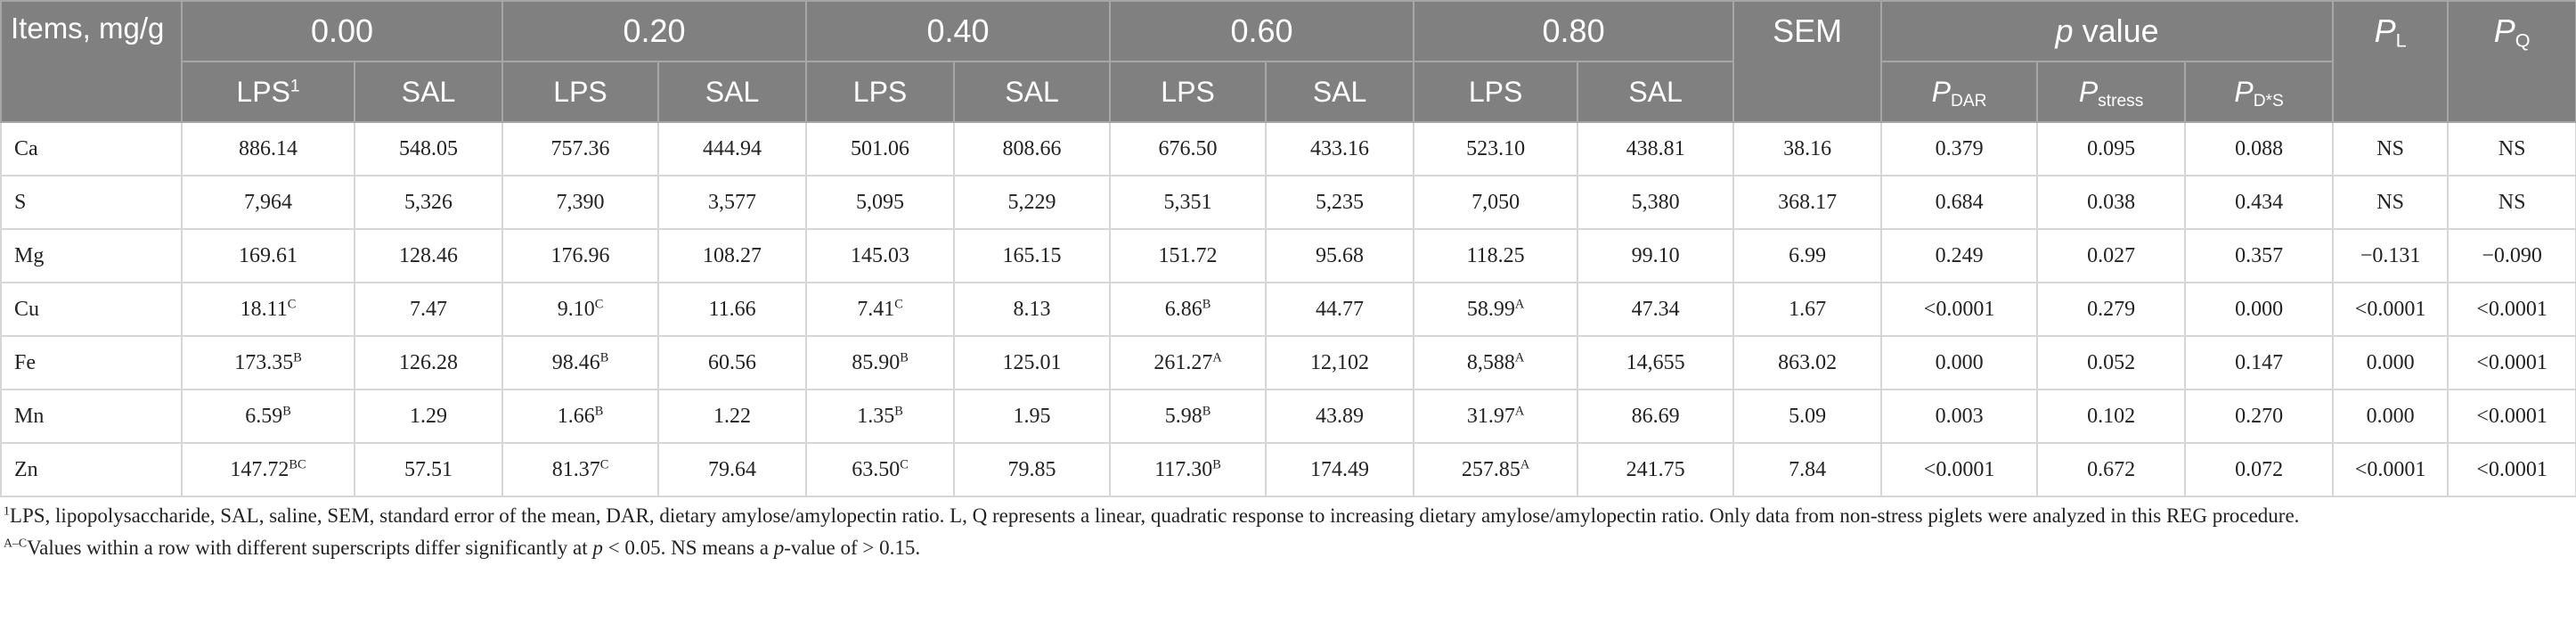  Describe the element at coordinates (1808, 202) in the screenshot. I see `cell-text: 368.17` at that location.